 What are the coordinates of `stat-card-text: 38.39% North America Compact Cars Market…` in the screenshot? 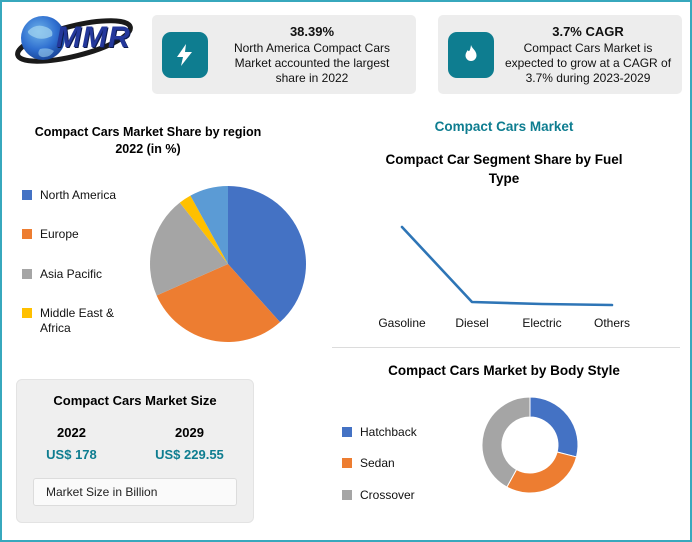 It's located at (312, 55).